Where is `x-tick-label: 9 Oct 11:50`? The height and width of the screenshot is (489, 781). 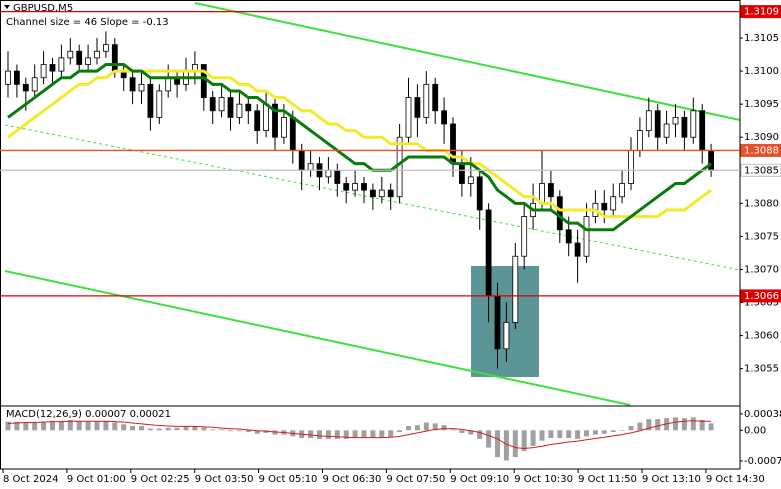
x-tick-label: 9 Oct 11:50 is located at coordinates (607, 479).